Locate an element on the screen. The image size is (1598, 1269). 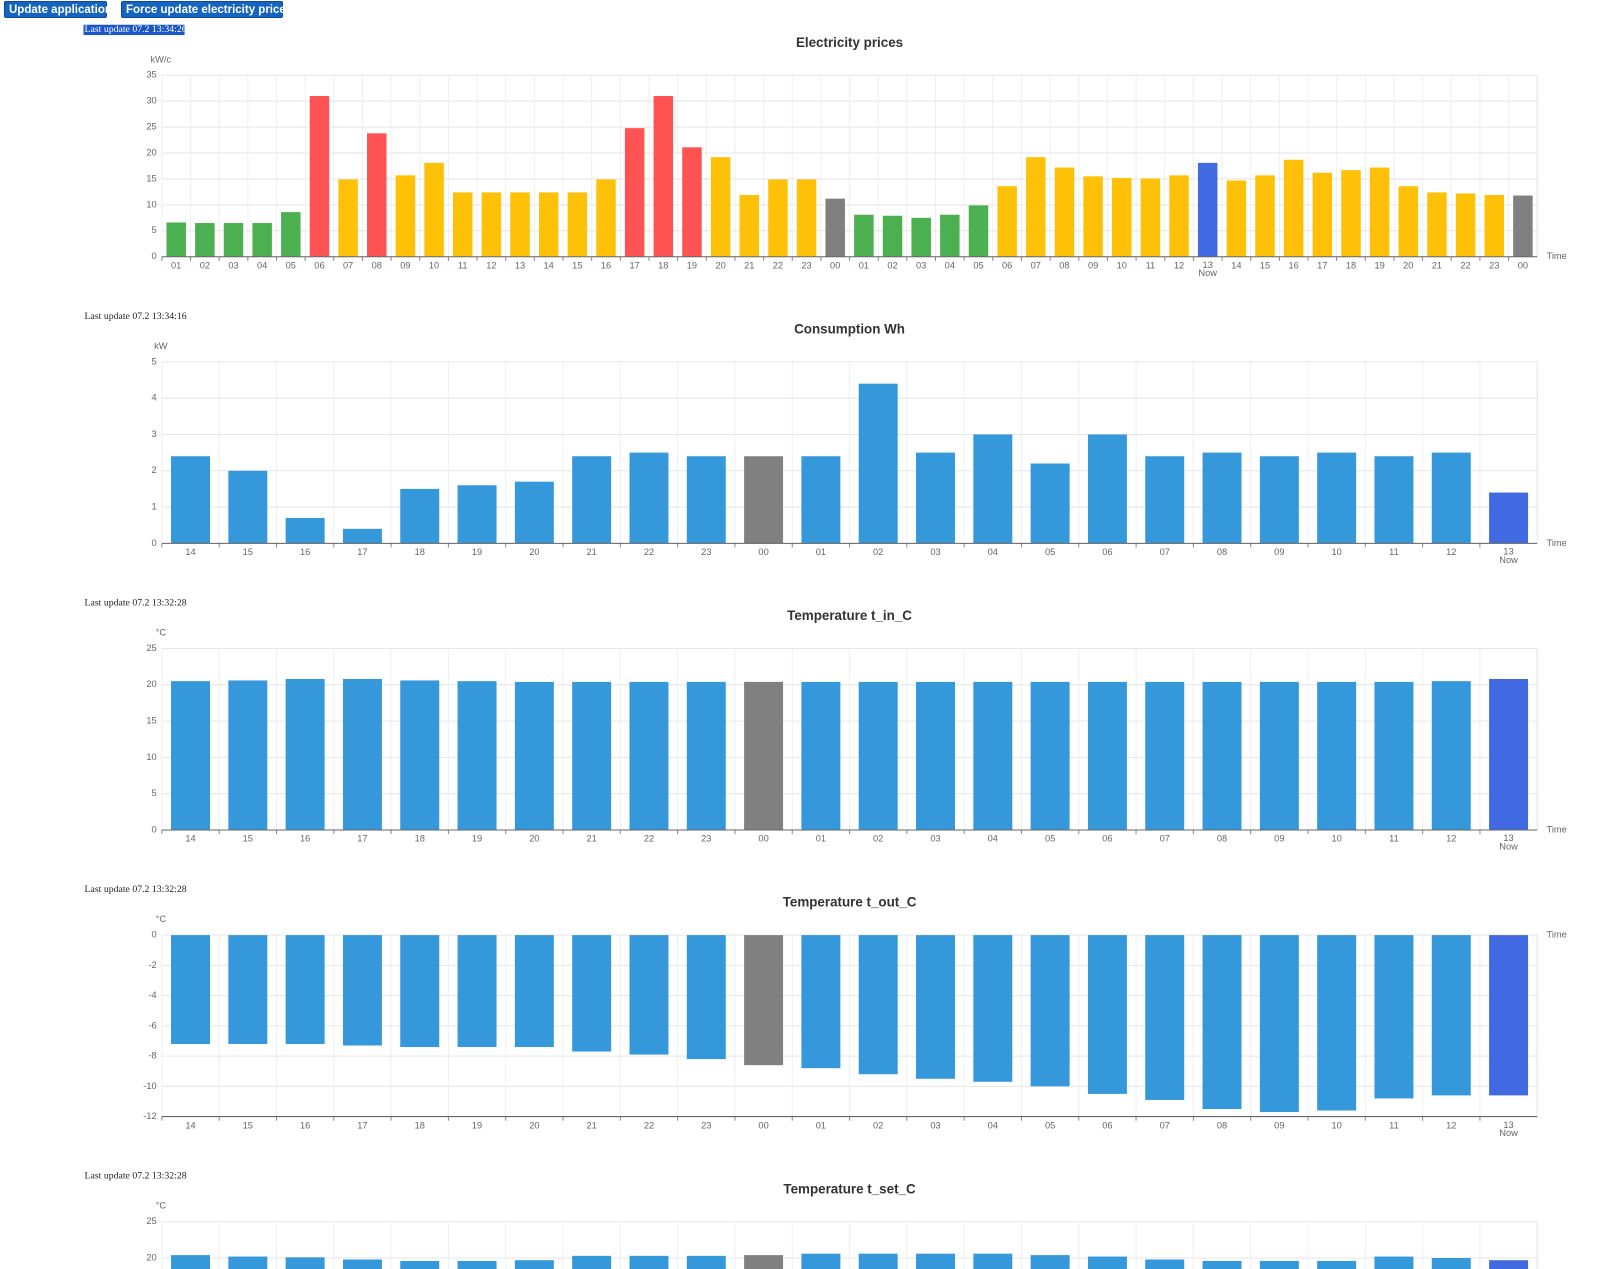
y-tick-label: 30 is located at coordinates (151, 101).